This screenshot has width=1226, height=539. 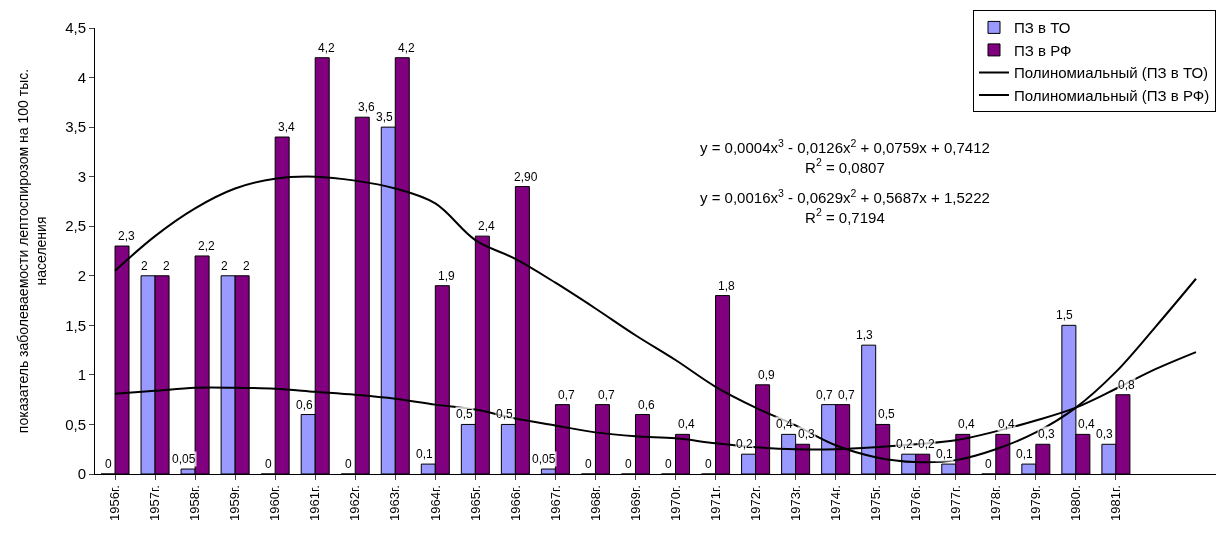 I want to click on legend-label: ПЗ в ТО, so click(x=1042, y=28).